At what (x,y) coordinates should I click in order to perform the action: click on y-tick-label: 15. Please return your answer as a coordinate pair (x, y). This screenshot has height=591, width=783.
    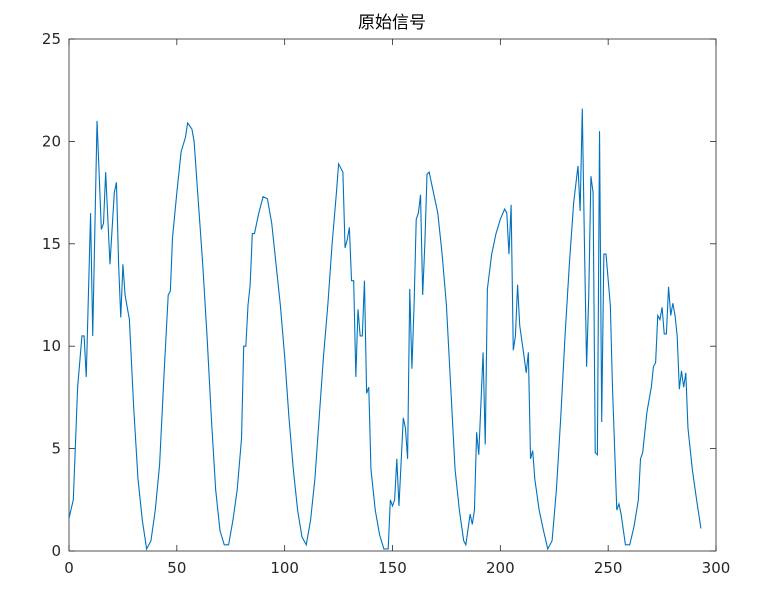
    Looking at the image, I should click on (51, 244).